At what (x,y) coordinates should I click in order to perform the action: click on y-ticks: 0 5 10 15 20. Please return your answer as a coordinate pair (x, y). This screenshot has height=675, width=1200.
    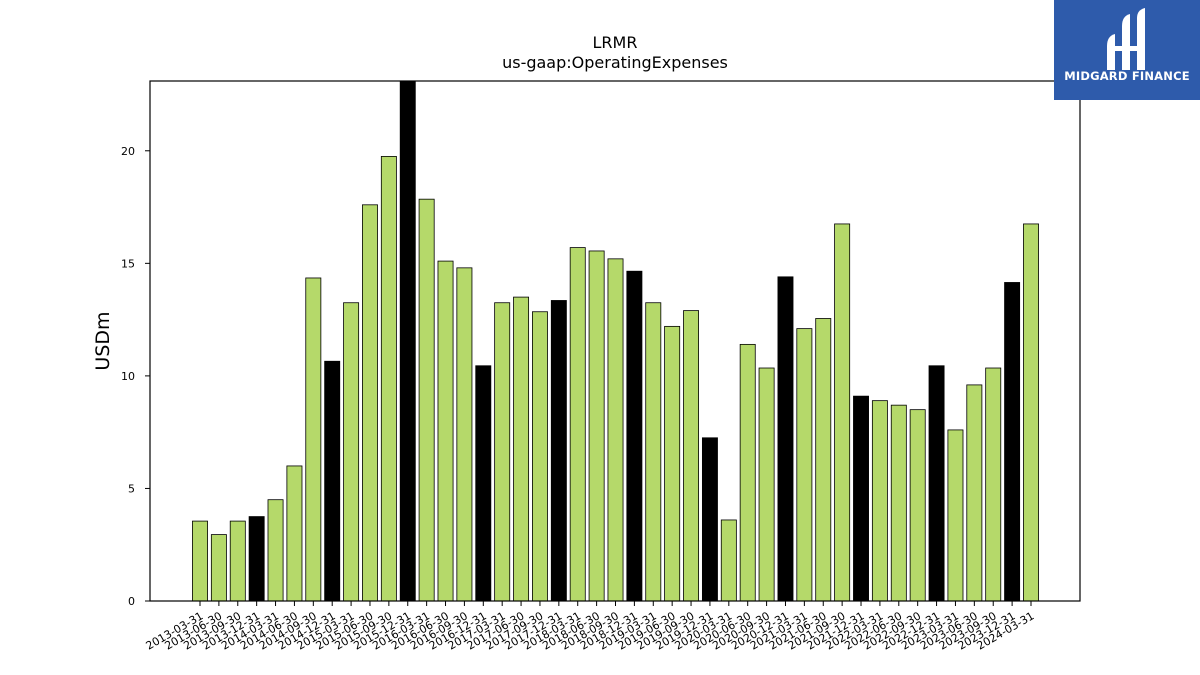
    Looking at the image, I should click on (135, 376).